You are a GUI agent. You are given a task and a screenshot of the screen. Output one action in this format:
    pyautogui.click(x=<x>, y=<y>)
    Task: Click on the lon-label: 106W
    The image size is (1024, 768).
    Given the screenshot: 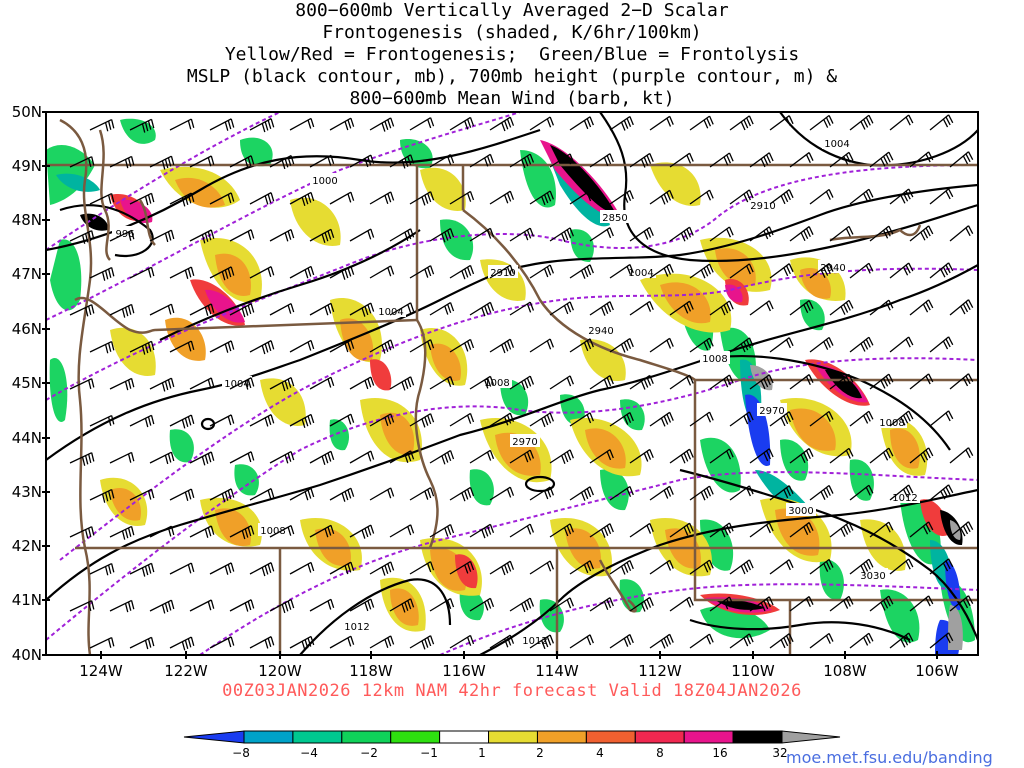 What is the action you would take?
    pyautogui.click(x=937, y=671)
    